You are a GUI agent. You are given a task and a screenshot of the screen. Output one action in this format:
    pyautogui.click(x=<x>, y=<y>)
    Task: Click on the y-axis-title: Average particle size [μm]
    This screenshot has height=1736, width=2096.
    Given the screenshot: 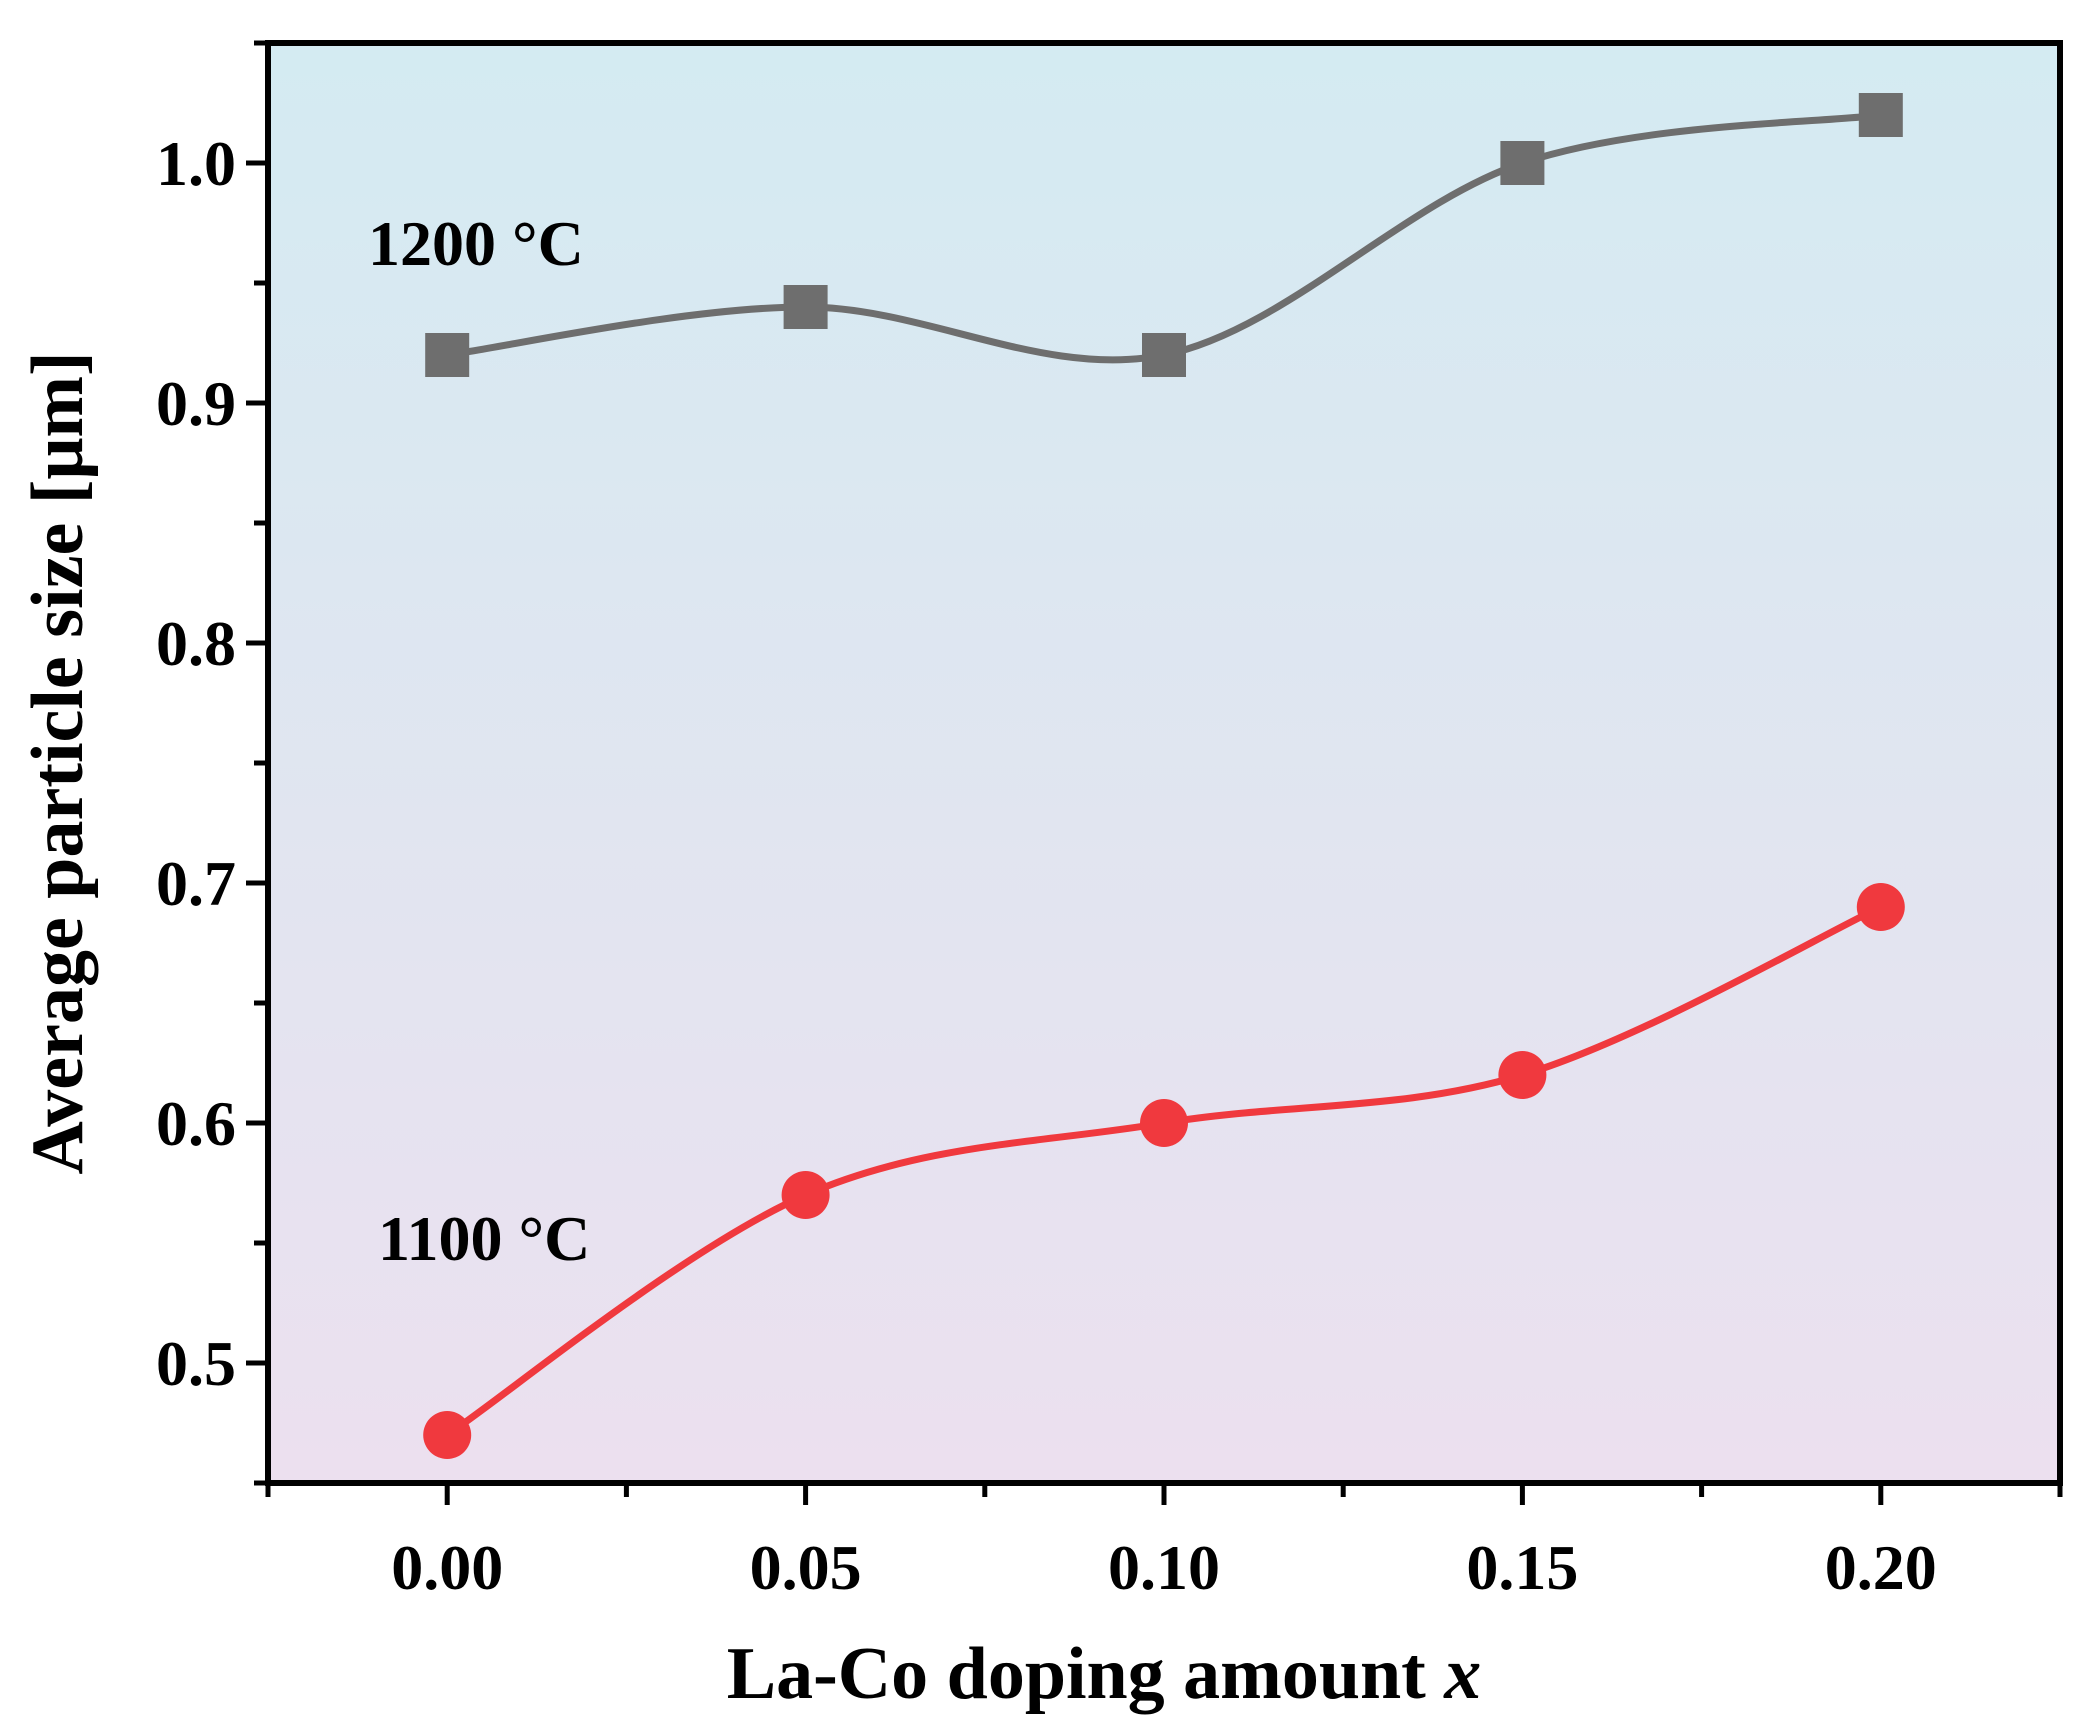 What is the action you would take?
    pyautogui.click(x=58, y=762)
    